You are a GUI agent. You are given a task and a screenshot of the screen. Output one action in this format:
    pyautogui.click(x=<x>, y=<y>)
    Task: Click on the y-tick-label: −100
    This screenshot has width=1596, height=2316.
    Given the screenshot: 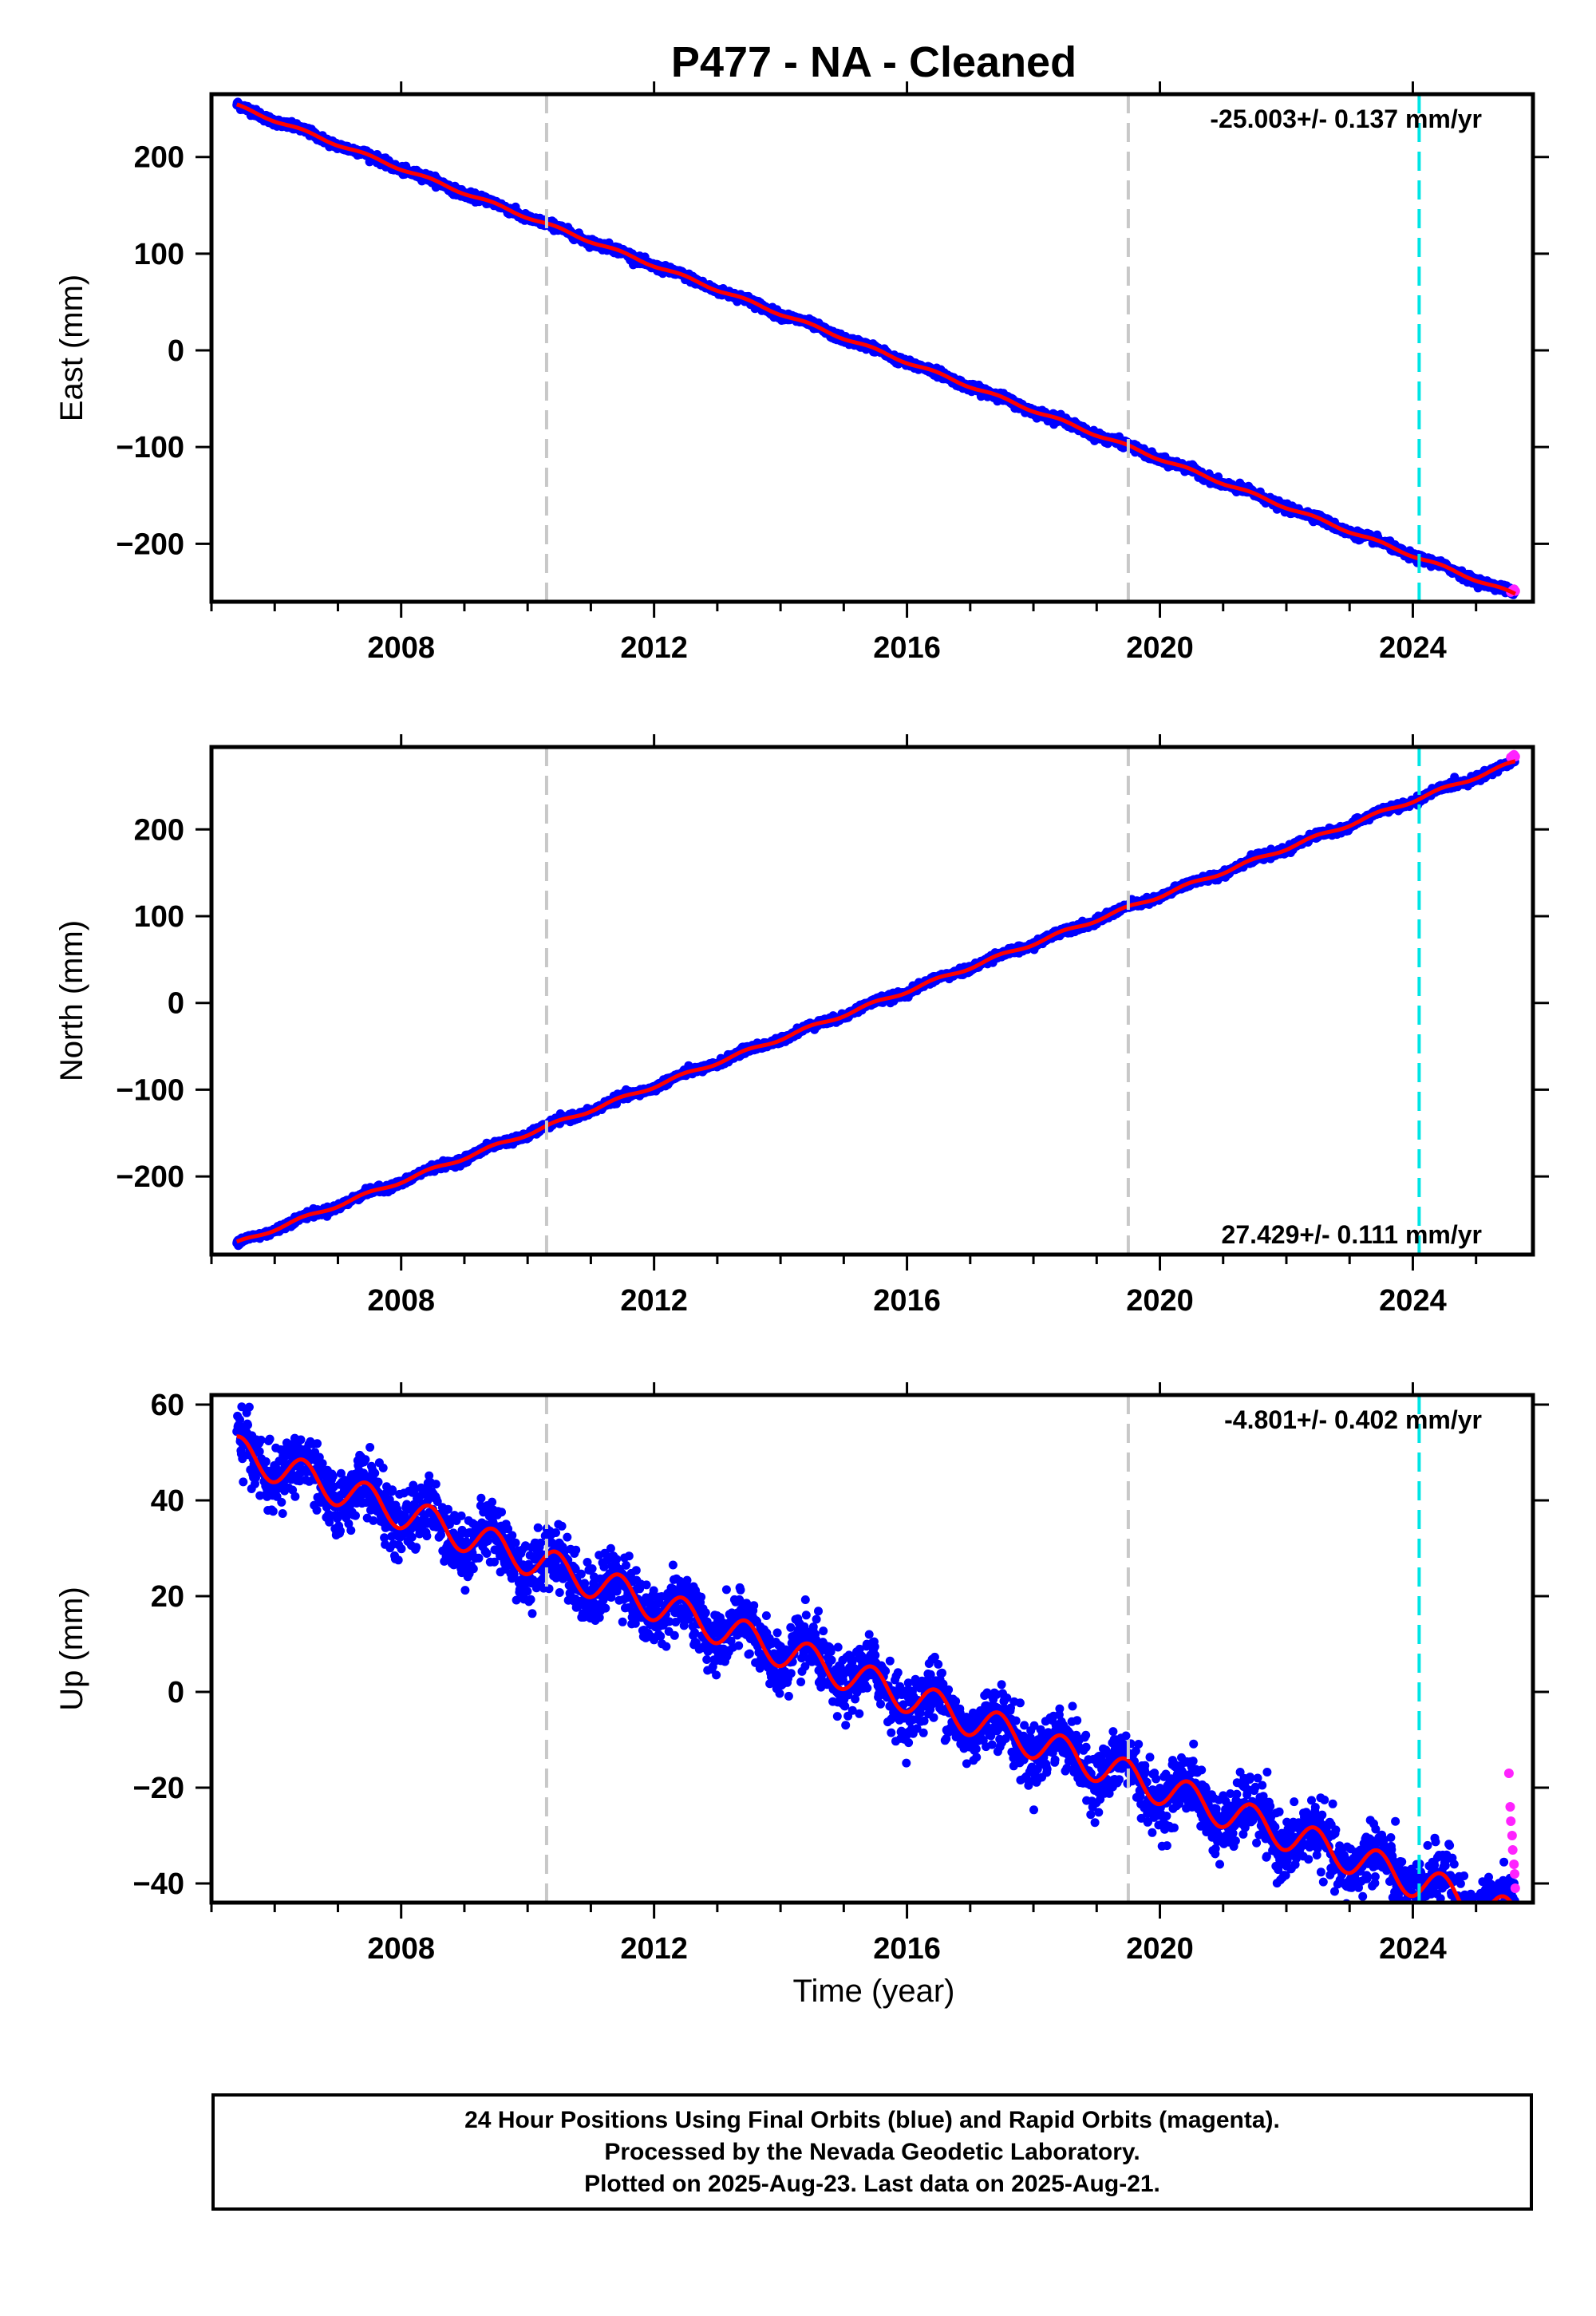 What is the action you would take?
    pyautogui.click(x=150, y=448)
    